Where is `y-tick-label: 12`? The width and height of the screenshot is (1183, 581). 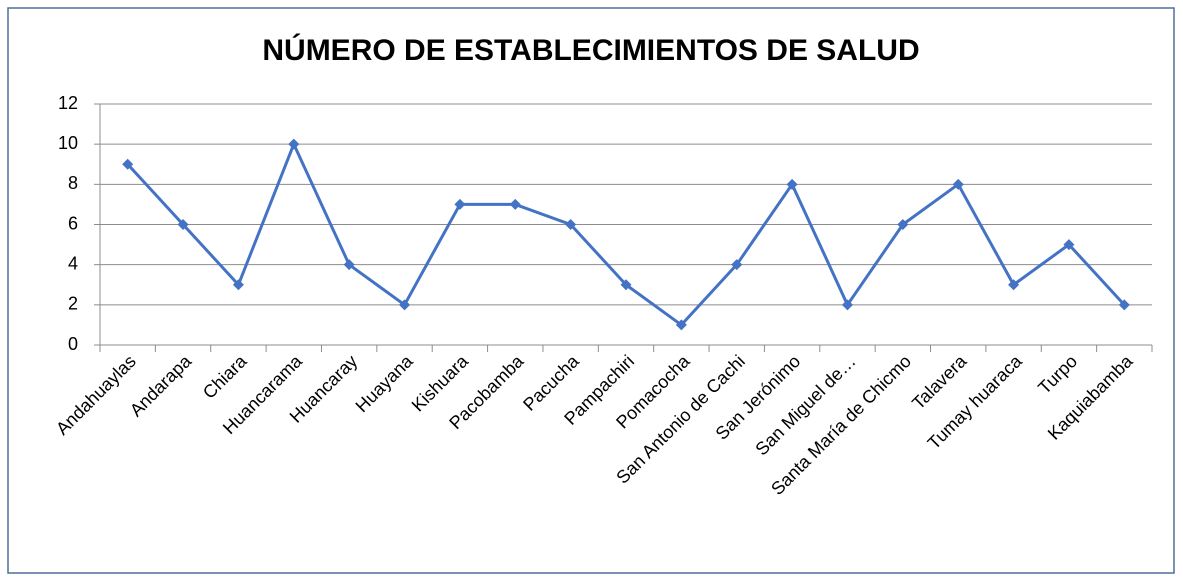 y-tick-label: 12 is located at coordinates (68, 103).